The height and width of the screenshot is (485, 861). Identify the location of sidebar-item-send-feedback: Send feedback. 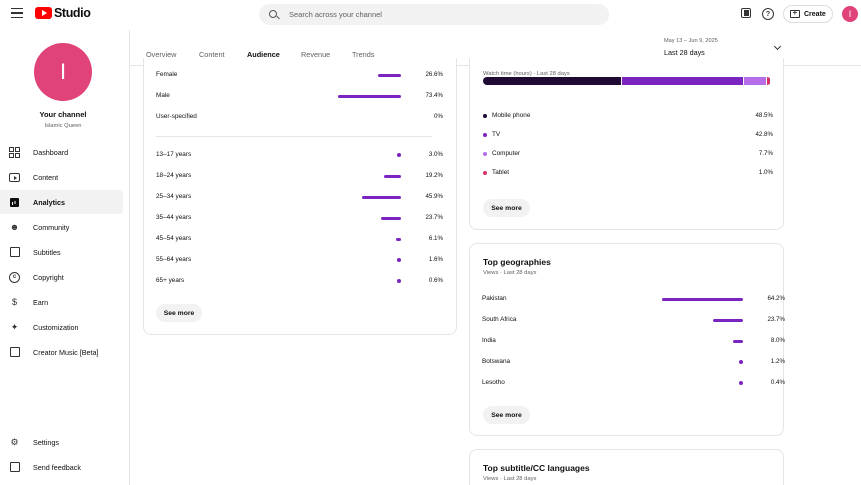
(61, 467).